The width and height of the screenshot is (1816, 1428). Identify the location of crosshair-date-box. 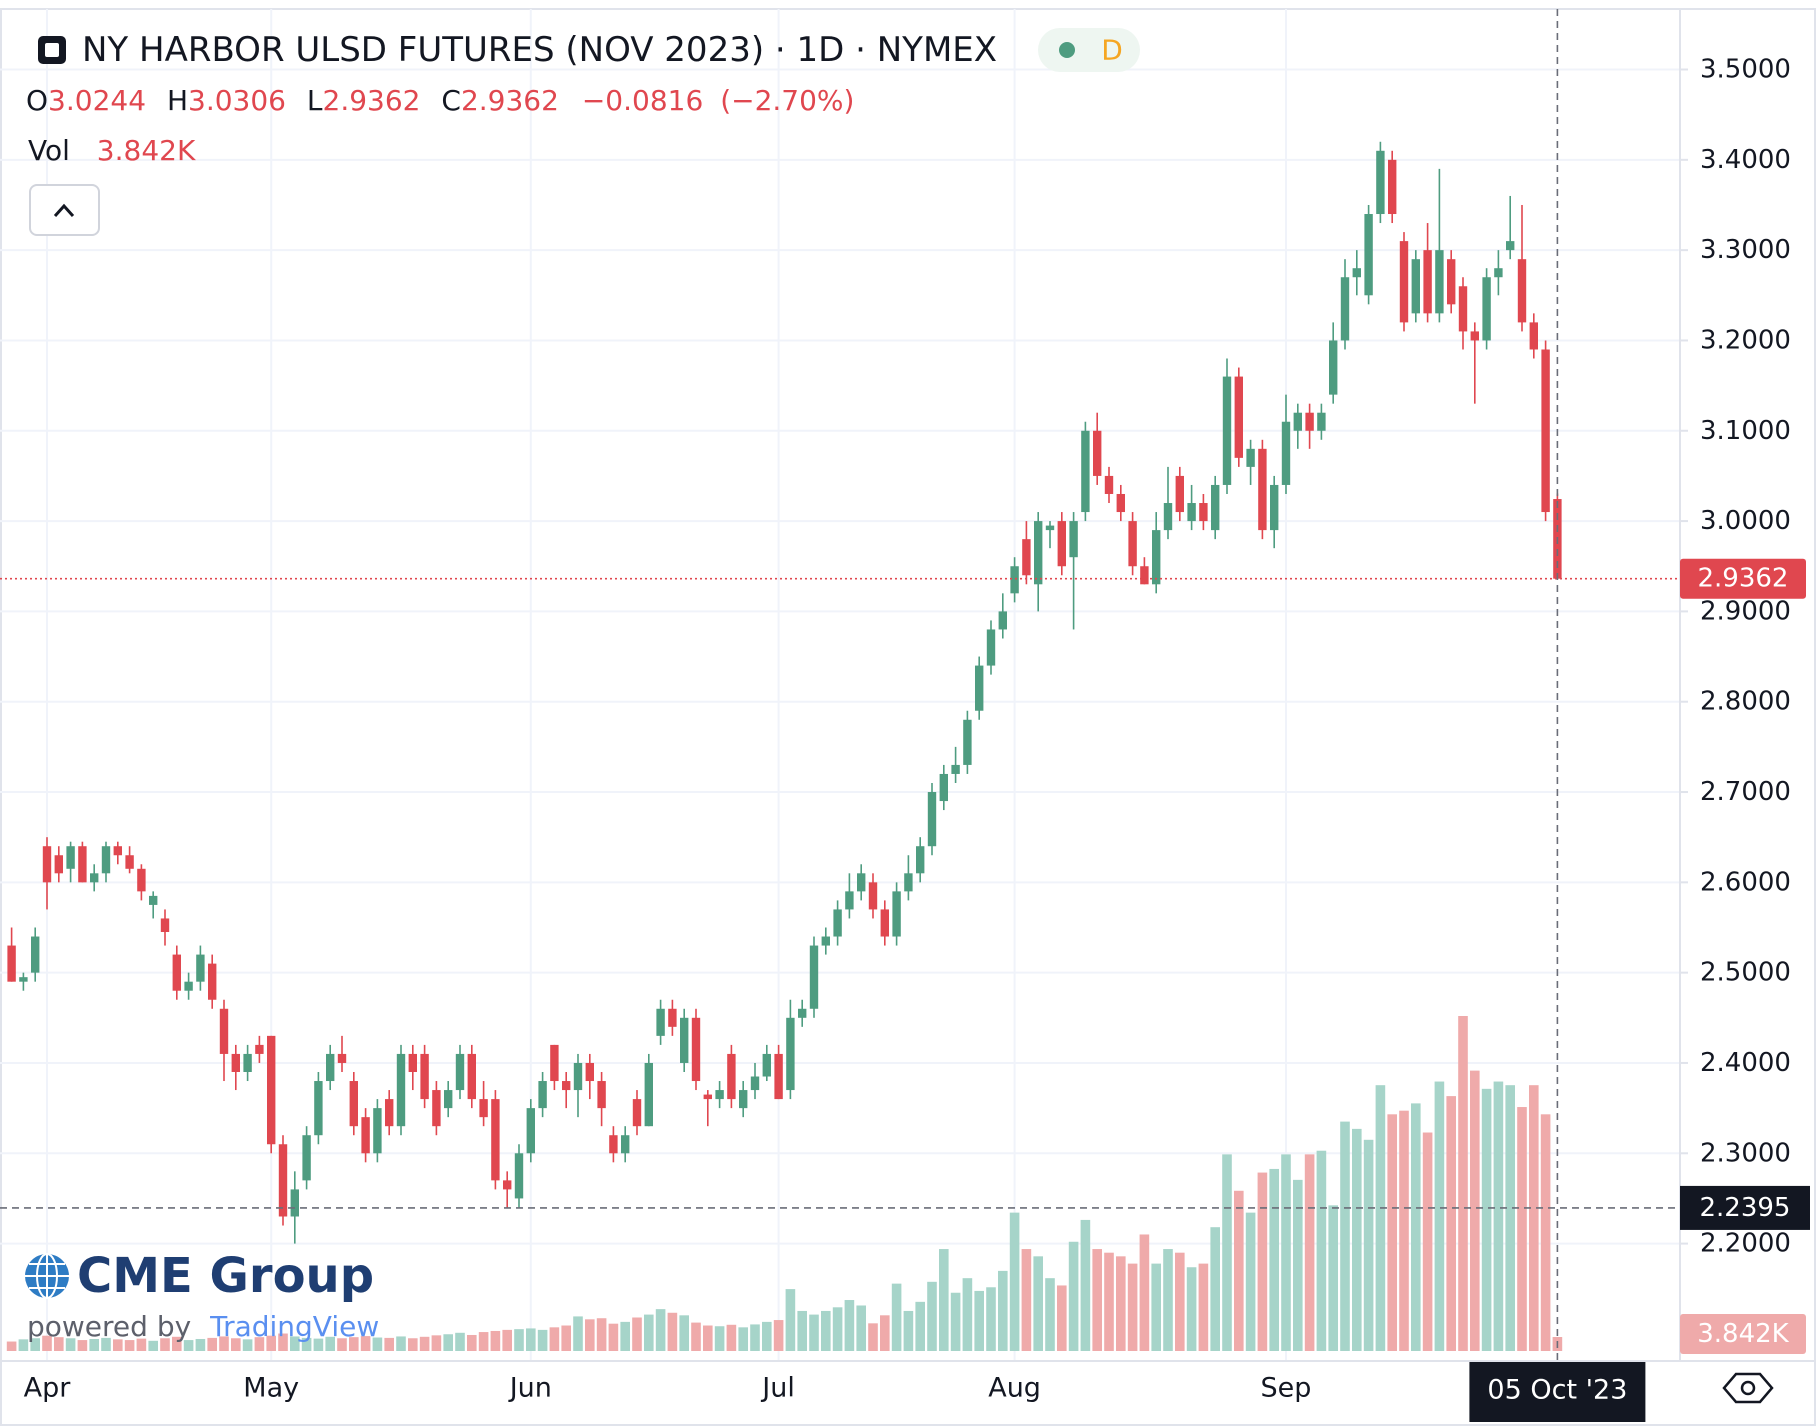
(1557, 1392).